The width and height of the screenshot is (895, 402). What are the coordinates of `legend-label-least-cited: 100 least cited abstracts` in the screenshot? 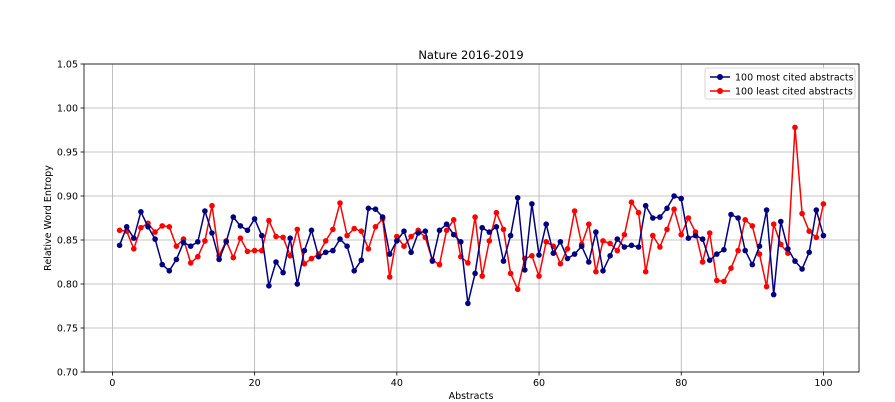 It's located at (794, 92).